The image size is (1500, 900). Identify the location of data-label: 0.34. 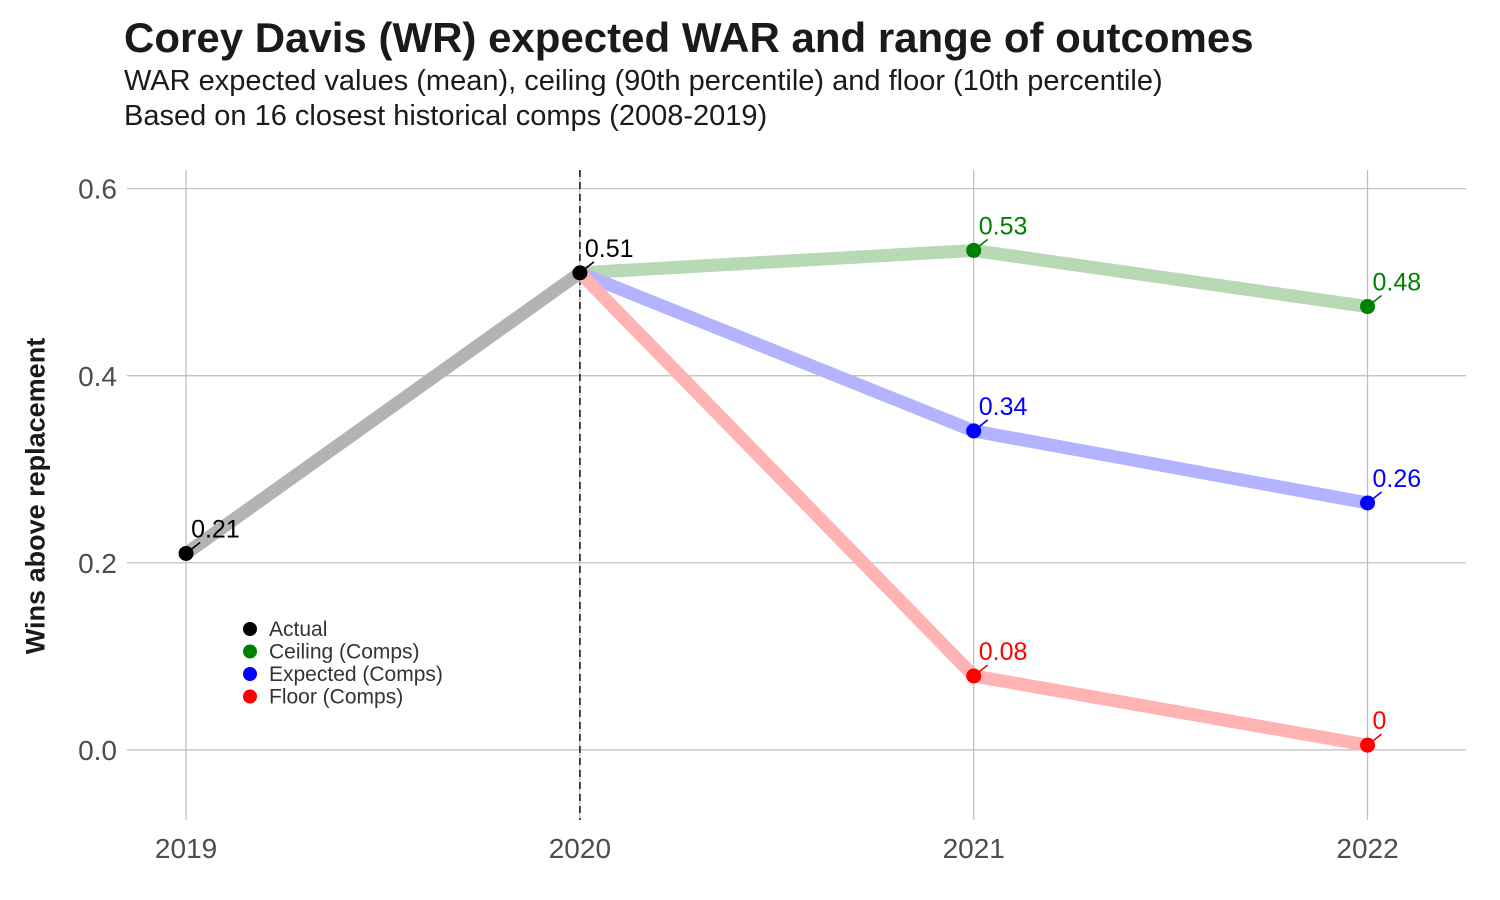
(1003, 407).